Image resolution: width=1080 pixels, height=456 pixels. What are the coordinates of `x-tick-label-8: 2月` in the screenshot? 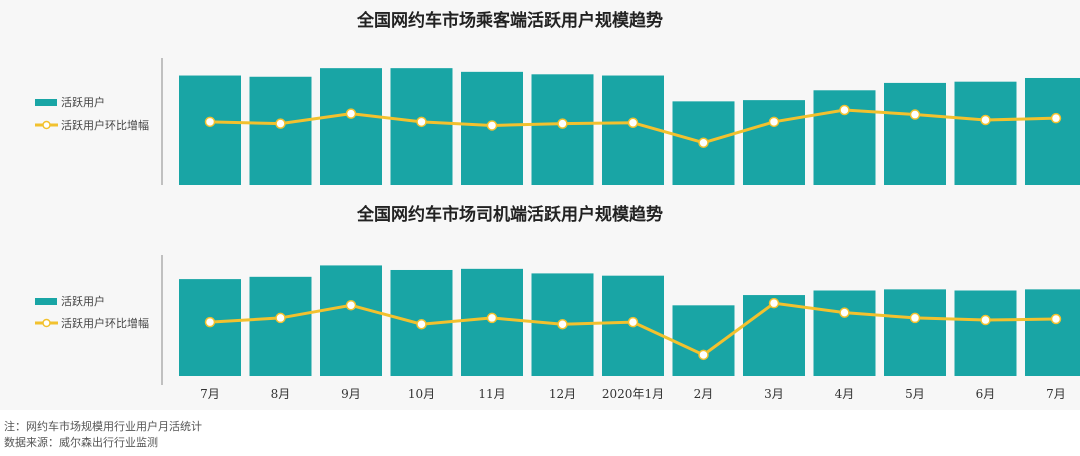 It's located at (704, 394).